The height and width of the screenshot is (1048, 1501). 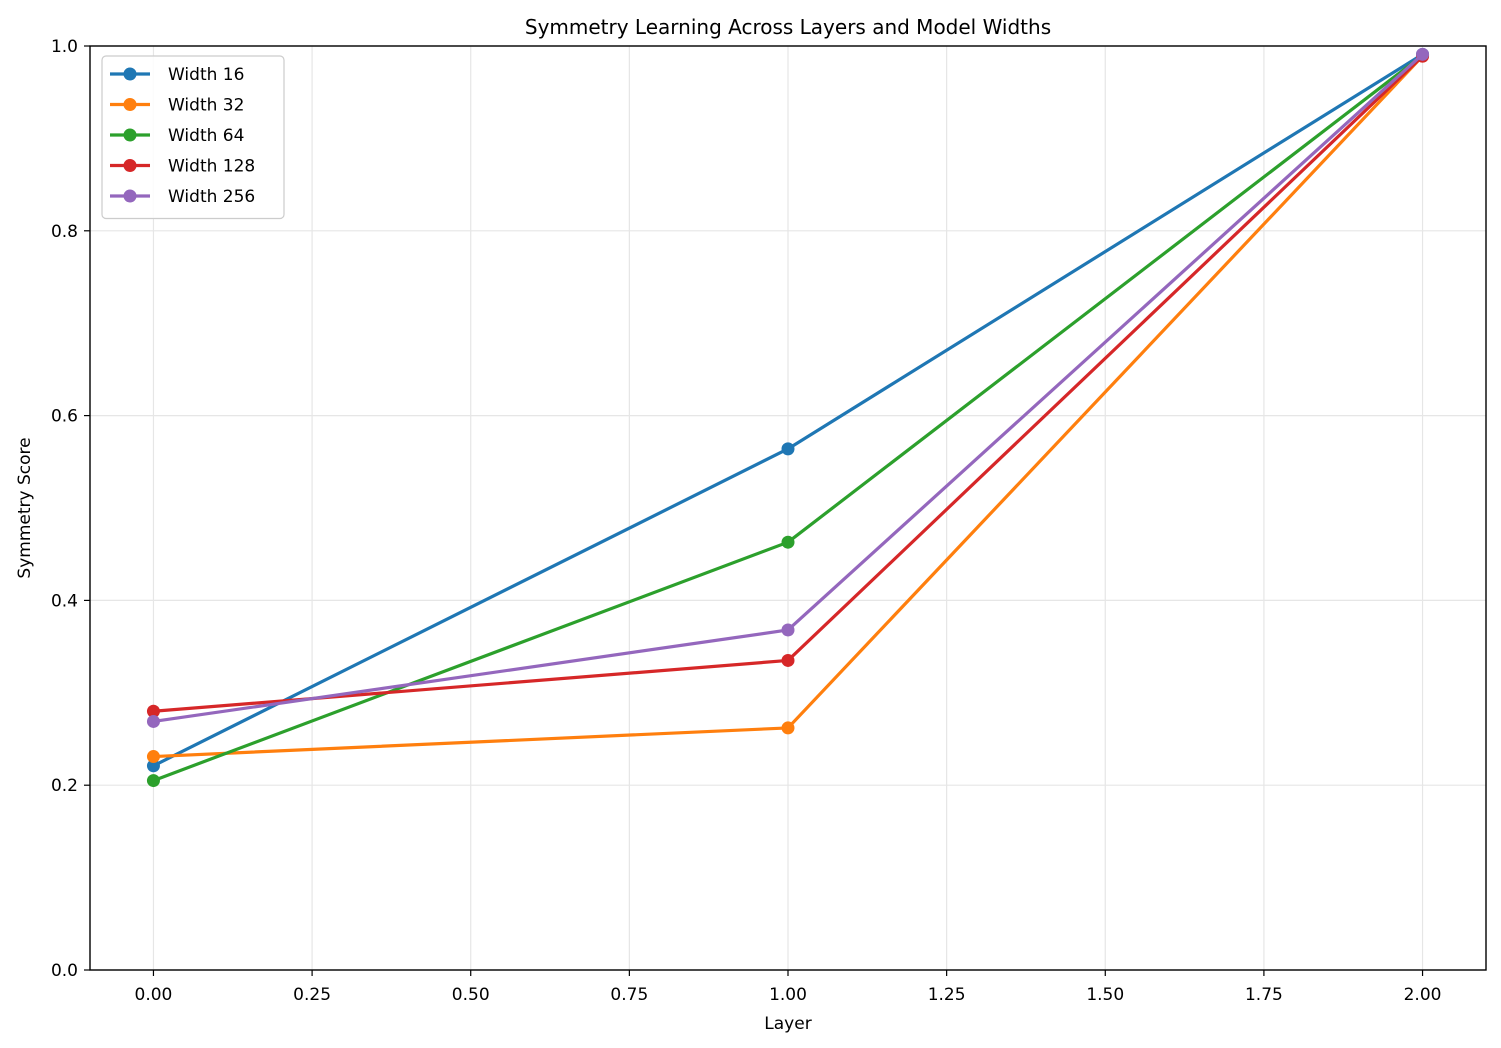 What do you see at coordinates (25, 507) in the screenshot?
I see `y-axis-label: Symmetry Score` at bounding box center [25, 507].